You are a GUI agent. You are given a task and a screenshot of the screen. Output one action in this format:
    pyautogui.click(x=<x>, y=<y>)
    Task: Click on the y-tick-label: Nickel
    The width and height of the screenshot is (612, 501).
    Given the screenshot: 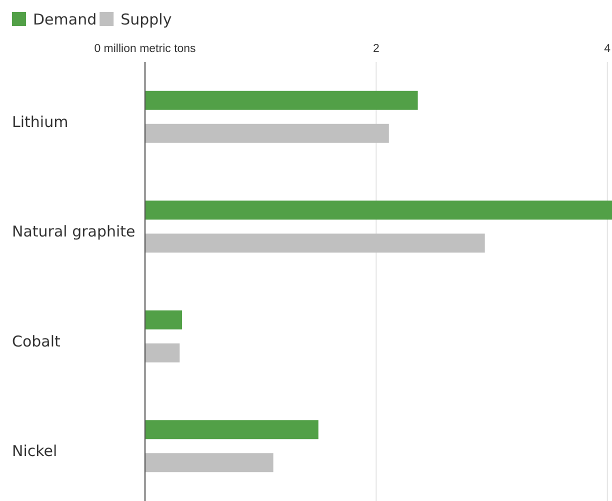 What is the action you would take?
    pyautogui.click(x=35, y=451)
    